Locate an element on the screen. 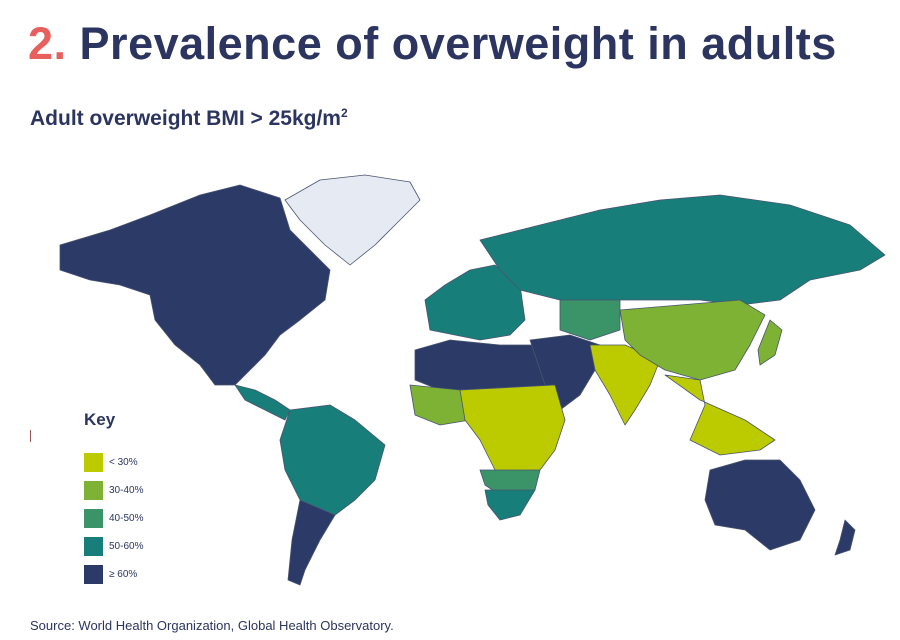 Image resolution: width=900 pixels, height=640 pixels. region-south-africa is located at coordinates (510, 505).